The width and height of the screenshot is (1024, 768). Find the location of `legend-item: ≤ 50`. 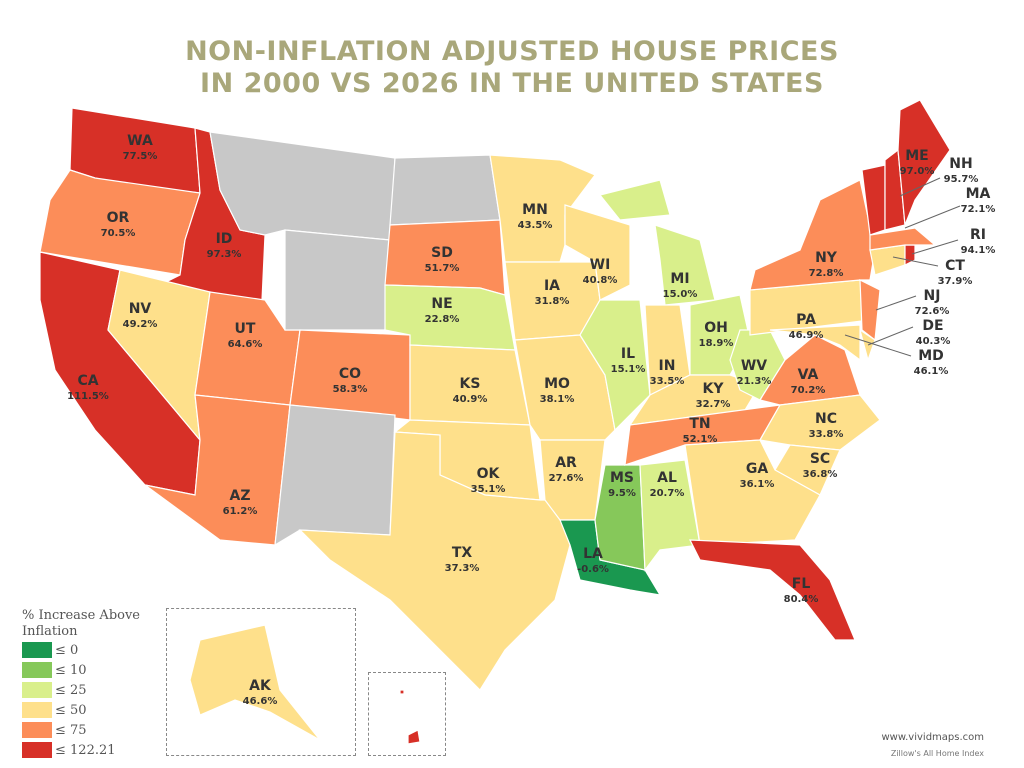

legend-item: ≤ 50 is located at coordinates (82, 710).